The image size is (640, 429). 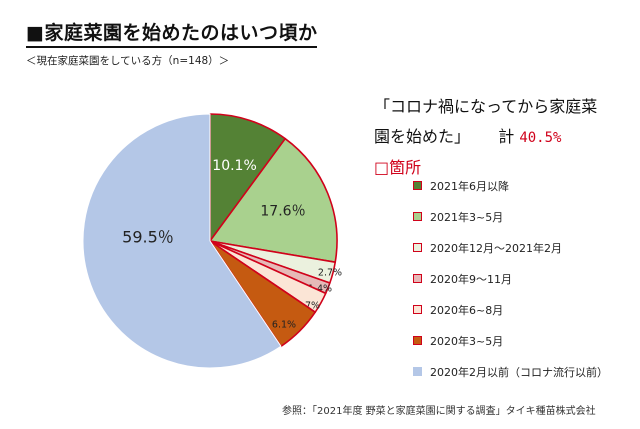 What do you see at coordinates (128, 61) in the screenshot?
I see `chart-subtitle: ＜現在家庭菜園をしている方（n=148）＞` at bounding box center [128, 61].